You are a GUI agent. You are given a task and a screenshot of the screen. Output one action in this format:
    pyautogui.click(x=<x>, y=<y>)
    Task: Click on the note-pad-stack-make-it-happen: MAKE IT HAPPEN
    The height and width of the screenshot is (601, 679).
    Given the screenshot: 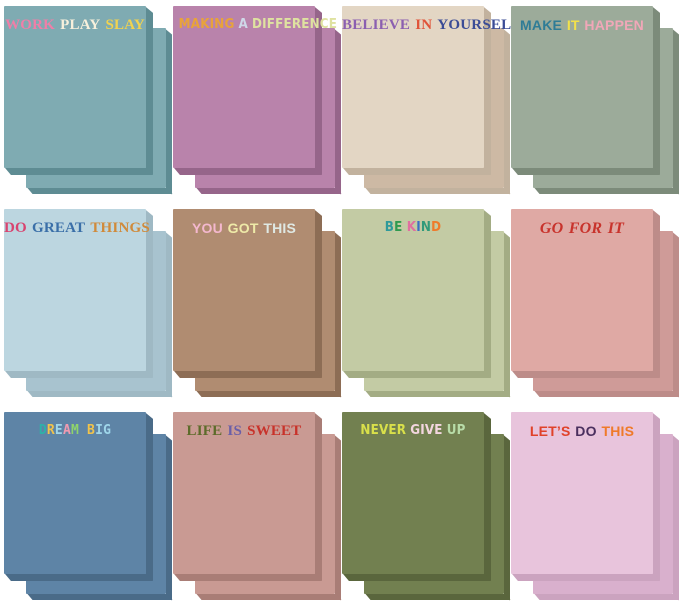 What is the action you would take?
    pyautogui.click(x=595, y=100)
    